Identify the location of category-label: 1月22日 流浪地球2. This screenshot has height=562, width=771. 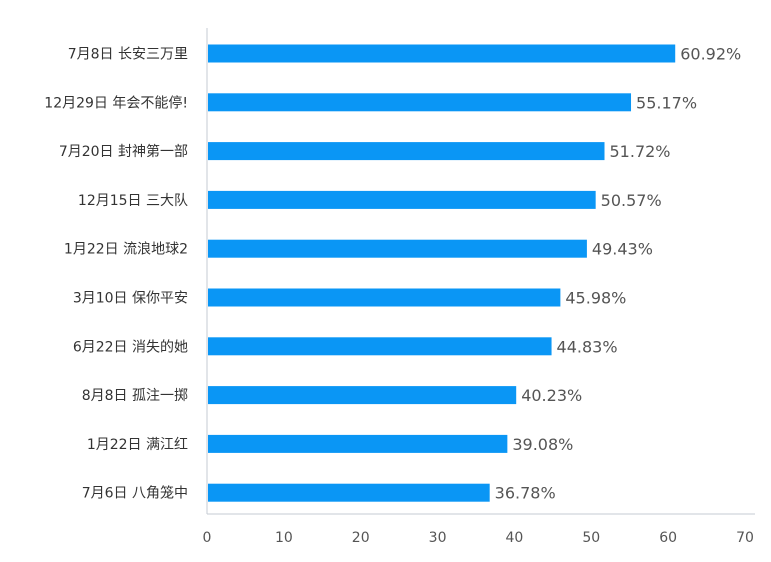
(126, 250).